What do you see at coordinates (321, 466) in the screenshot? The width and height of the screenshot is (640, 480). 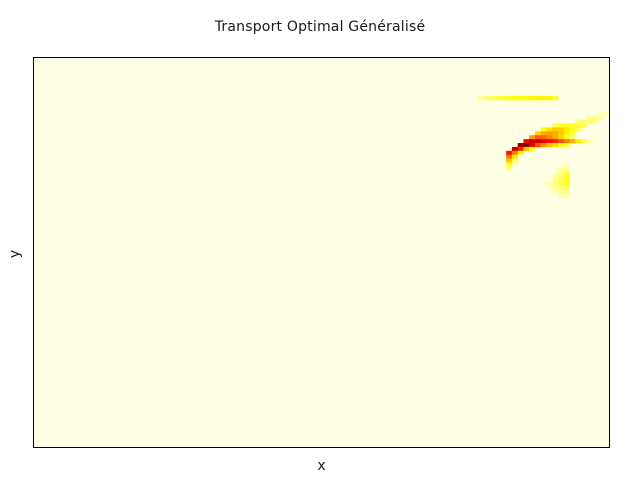 I see `x-axis-label: x` at bounding box center [321, 466].